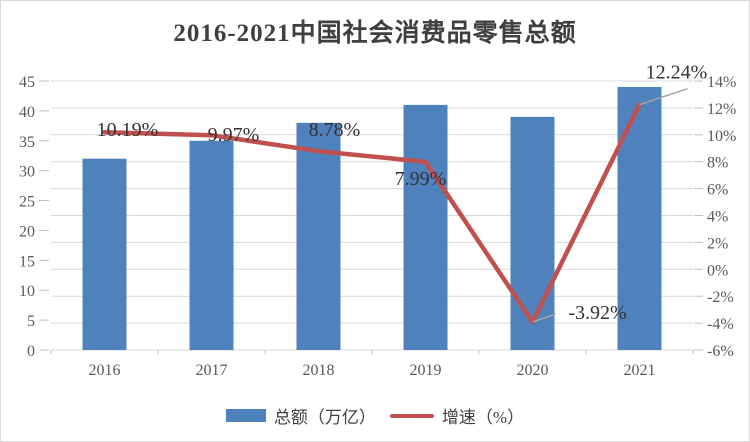 The image size is (750, 442). Describe the element at coordinates (27, 112) in the screenshot. I see `left-axis-tick-label: 40` at that location.